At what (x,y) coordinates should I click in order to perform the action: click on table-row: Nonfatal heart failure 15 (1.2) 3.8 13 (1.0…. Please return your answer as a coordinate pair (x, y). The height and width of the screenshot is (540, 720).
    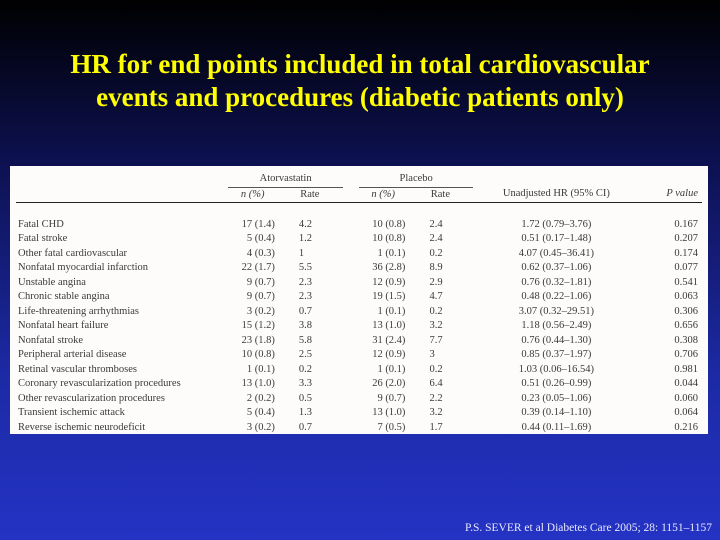
    Looking at the image, I should click on (359, 326).